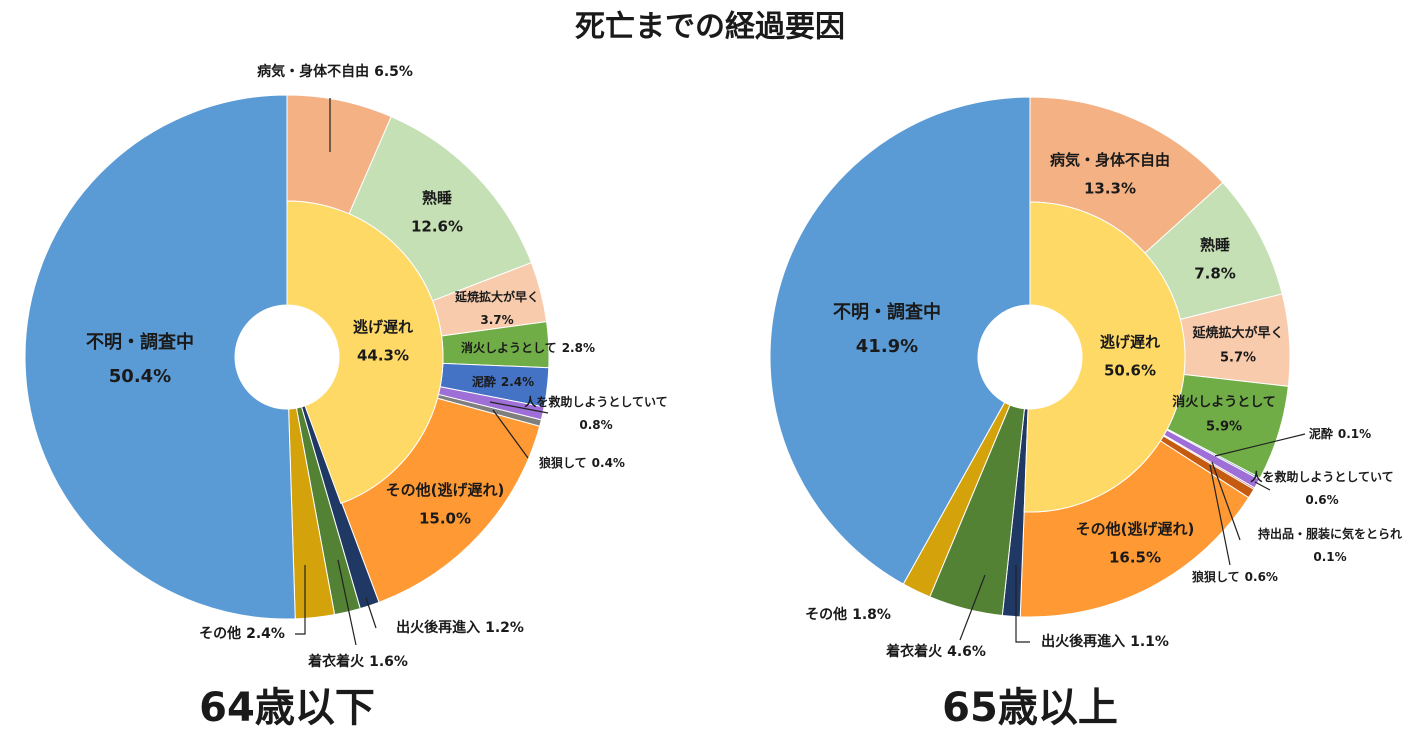  What do you see at coordinates (1330, 545) in the screenshot?
I see `data-label: 持出品・服装に気をとられ 0.1%` at bounding box center [1330, 545].